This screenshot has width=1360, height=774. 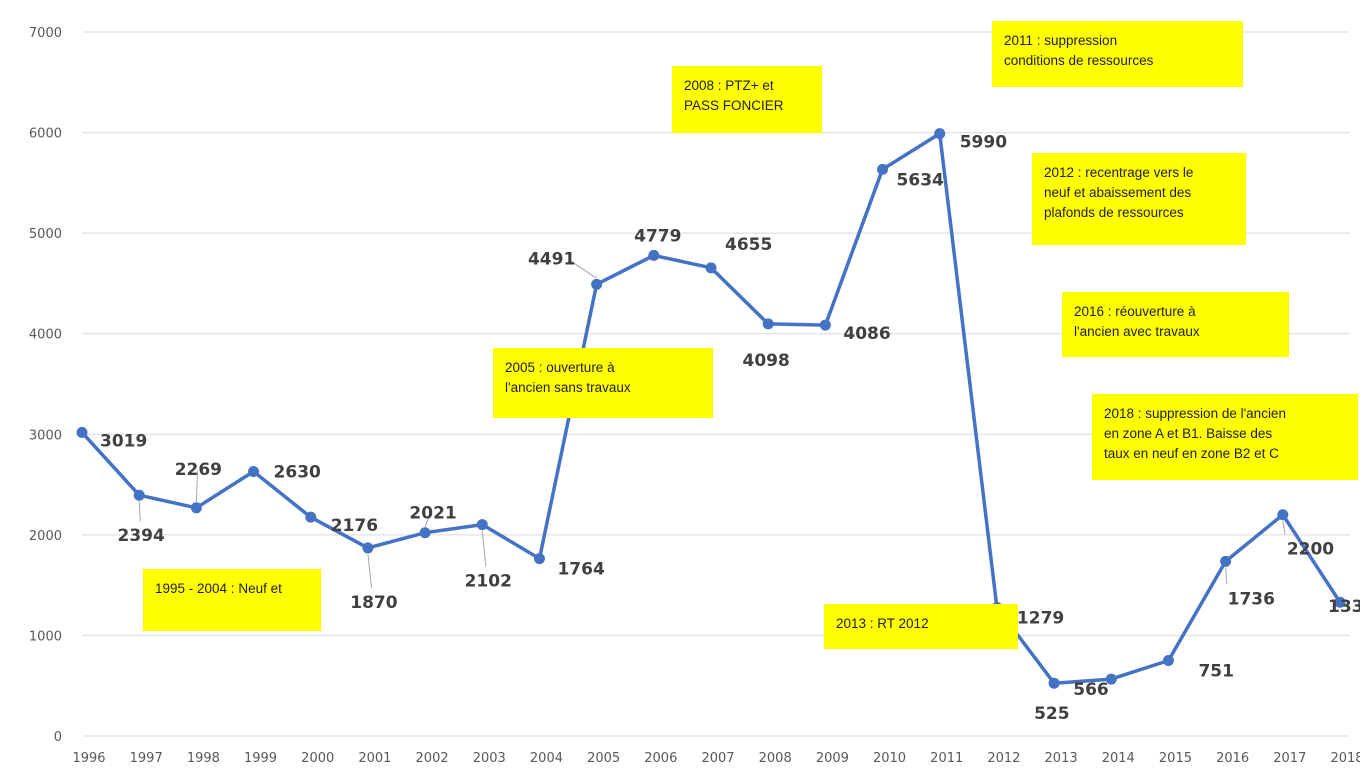 What do you see at coordinates (254, 471) in the screenshot?
I see `data-point-1999` at bounding box center [254, 471].